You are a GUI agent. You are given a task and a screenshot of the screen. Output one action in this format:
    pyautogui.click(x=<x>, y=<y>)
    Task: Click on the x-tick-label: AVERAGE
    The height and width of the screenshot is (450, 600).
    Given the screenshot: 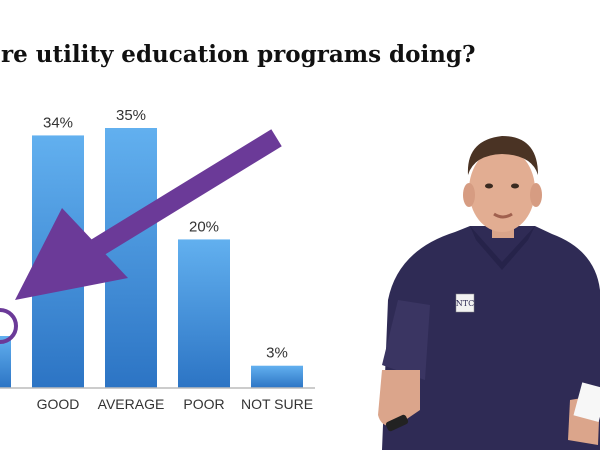 What is the action you would take?
    pyautogui.click(x=131, y=404)
    